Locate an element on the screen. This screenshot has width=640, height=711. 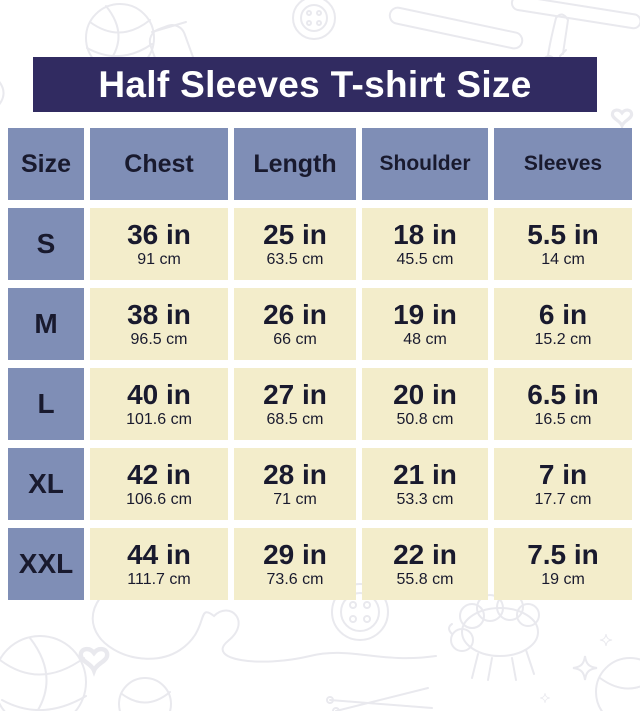
cell-l-chest: 40 in 101.6 cm is located at coordinates (159, 404).